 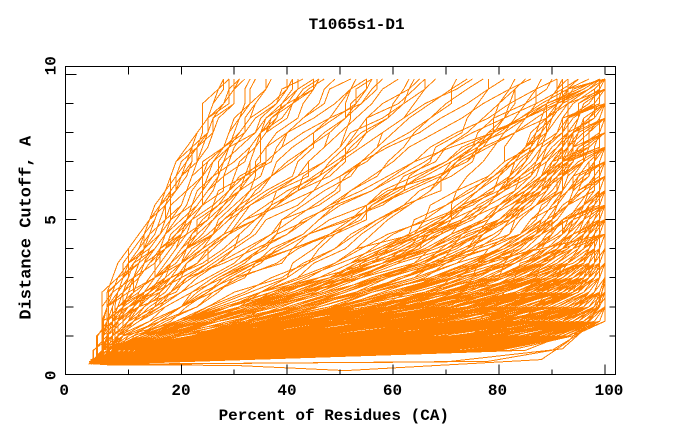 What do you see at coordinates (392, 391) in the screenshot?
I see `svg-text: 60` at bounding box center [392, 391].